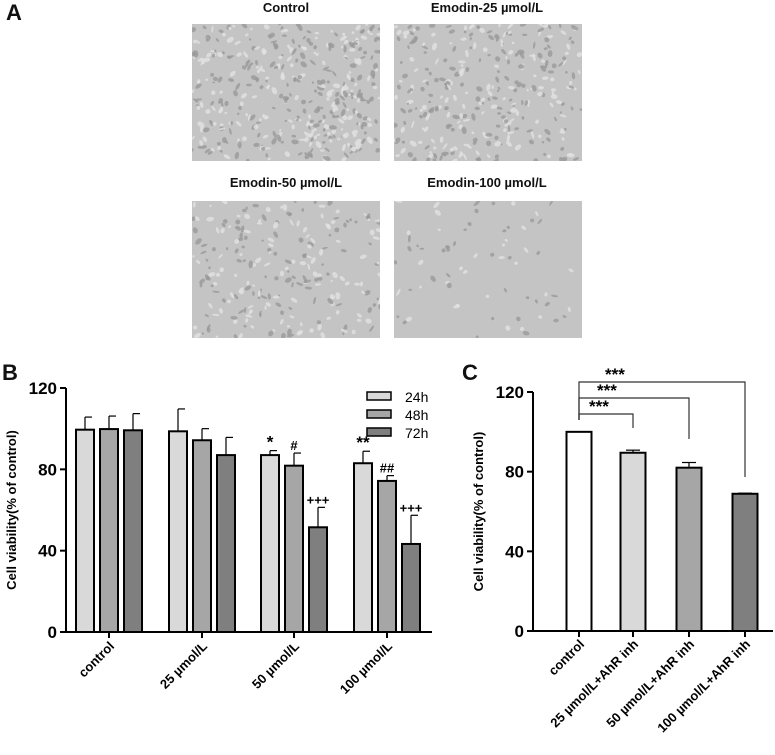 The width and height of the screenshot is (775, 755). I want to click on chart-c-significance-label: ***, so click(607, 390).